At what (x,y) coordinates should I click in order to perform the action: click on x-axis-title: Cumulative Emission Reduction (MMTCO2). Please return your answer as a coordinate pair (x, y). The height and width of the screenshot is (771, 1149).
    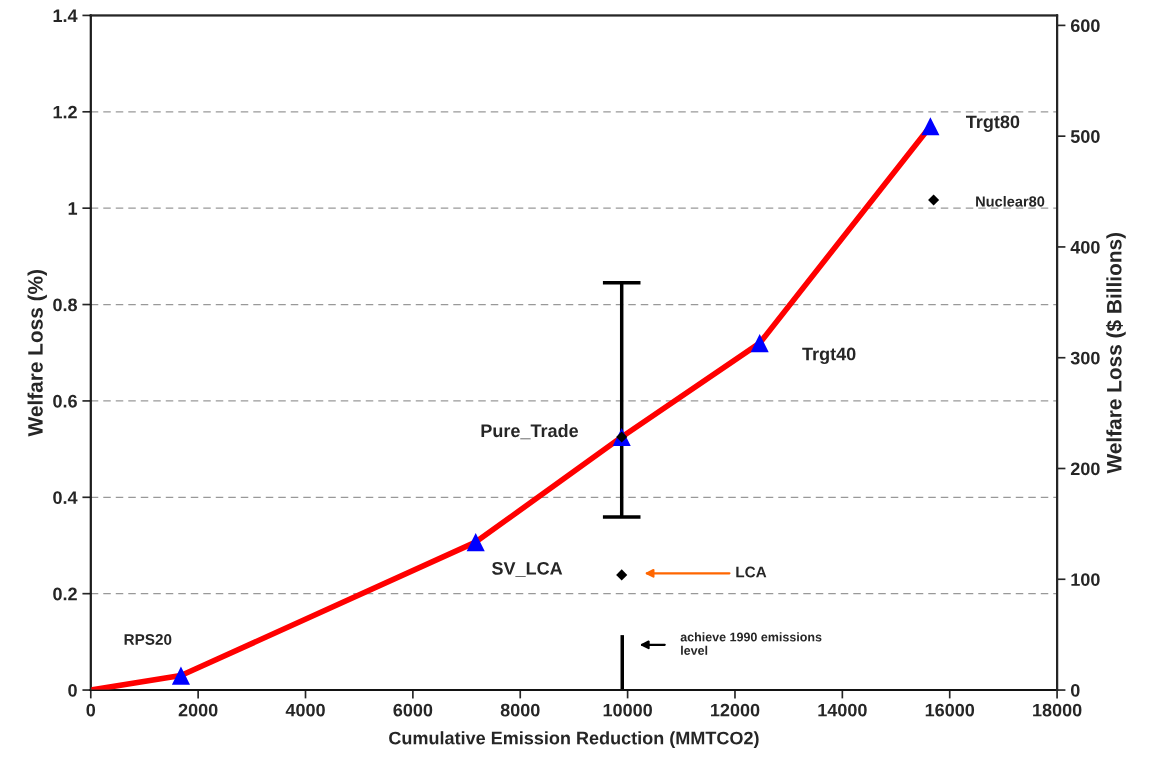
    Looking at the image, I should click on (574, 740).